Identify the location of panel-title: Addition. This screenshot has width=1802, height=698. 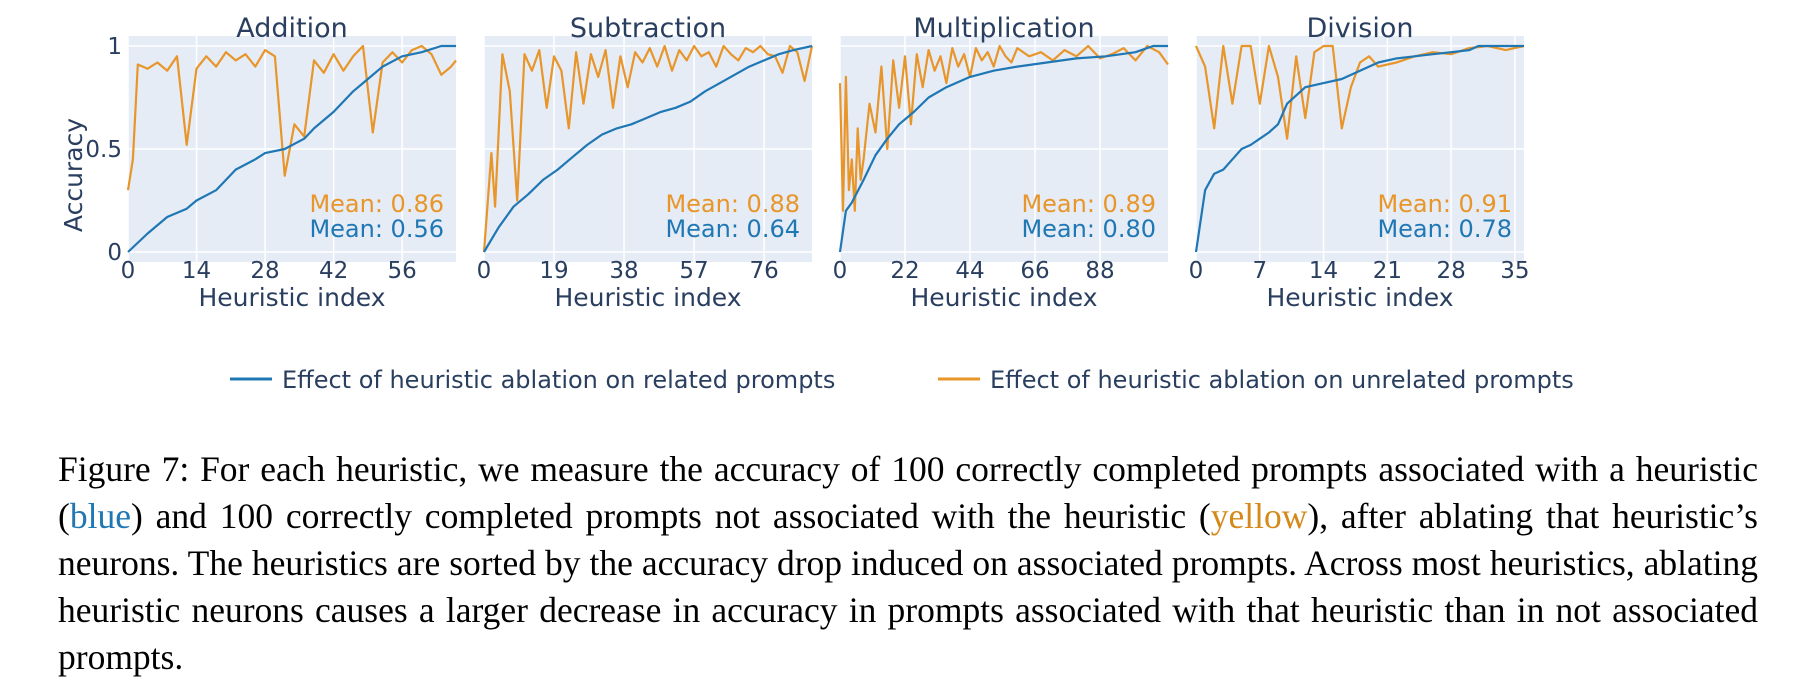
(292, 28).